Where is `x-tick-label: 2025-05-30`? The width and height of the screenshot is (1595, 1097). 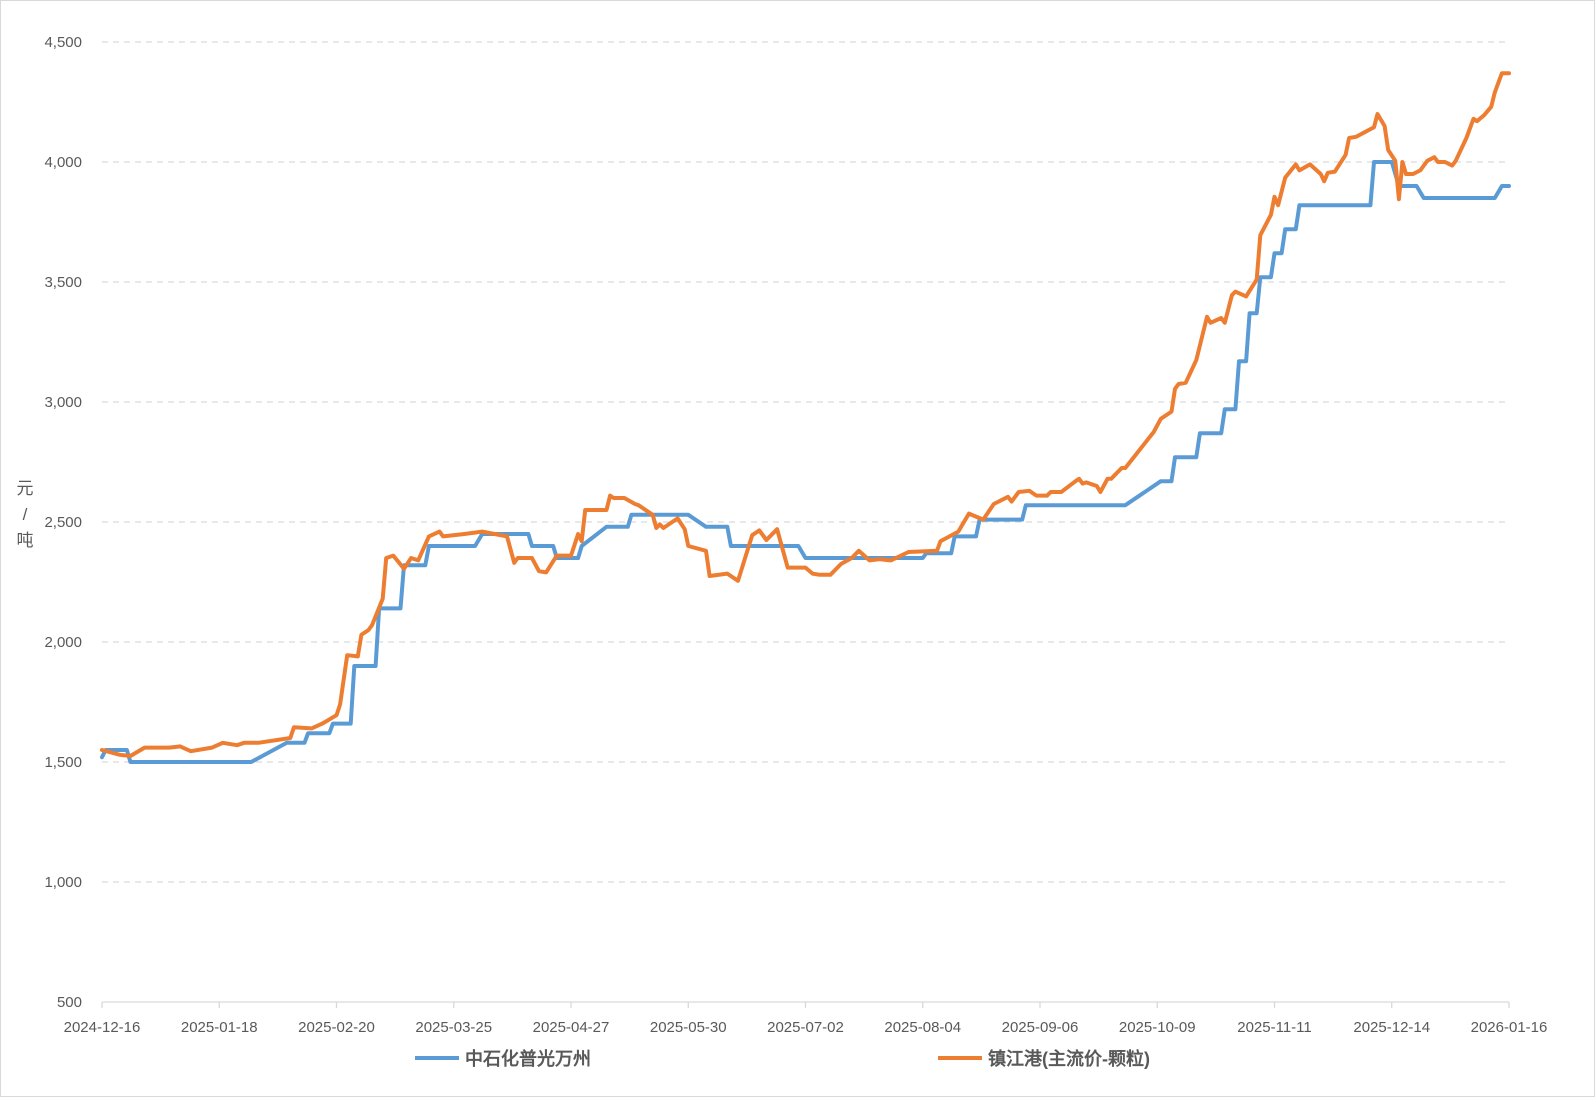 x-tick-label: 2025-05-30 is located at coordinates (688, 1027).